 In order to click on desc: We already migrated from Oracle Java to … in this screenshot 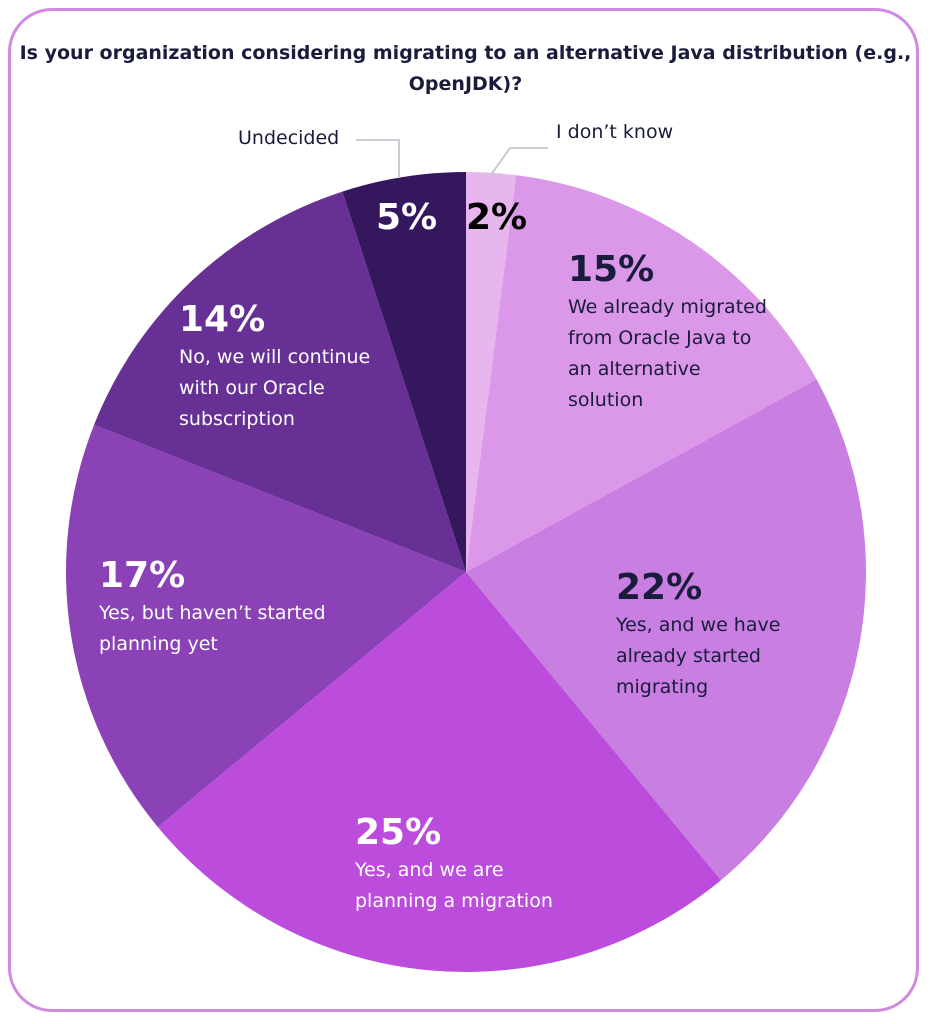, I will do `click(667, 353)`.